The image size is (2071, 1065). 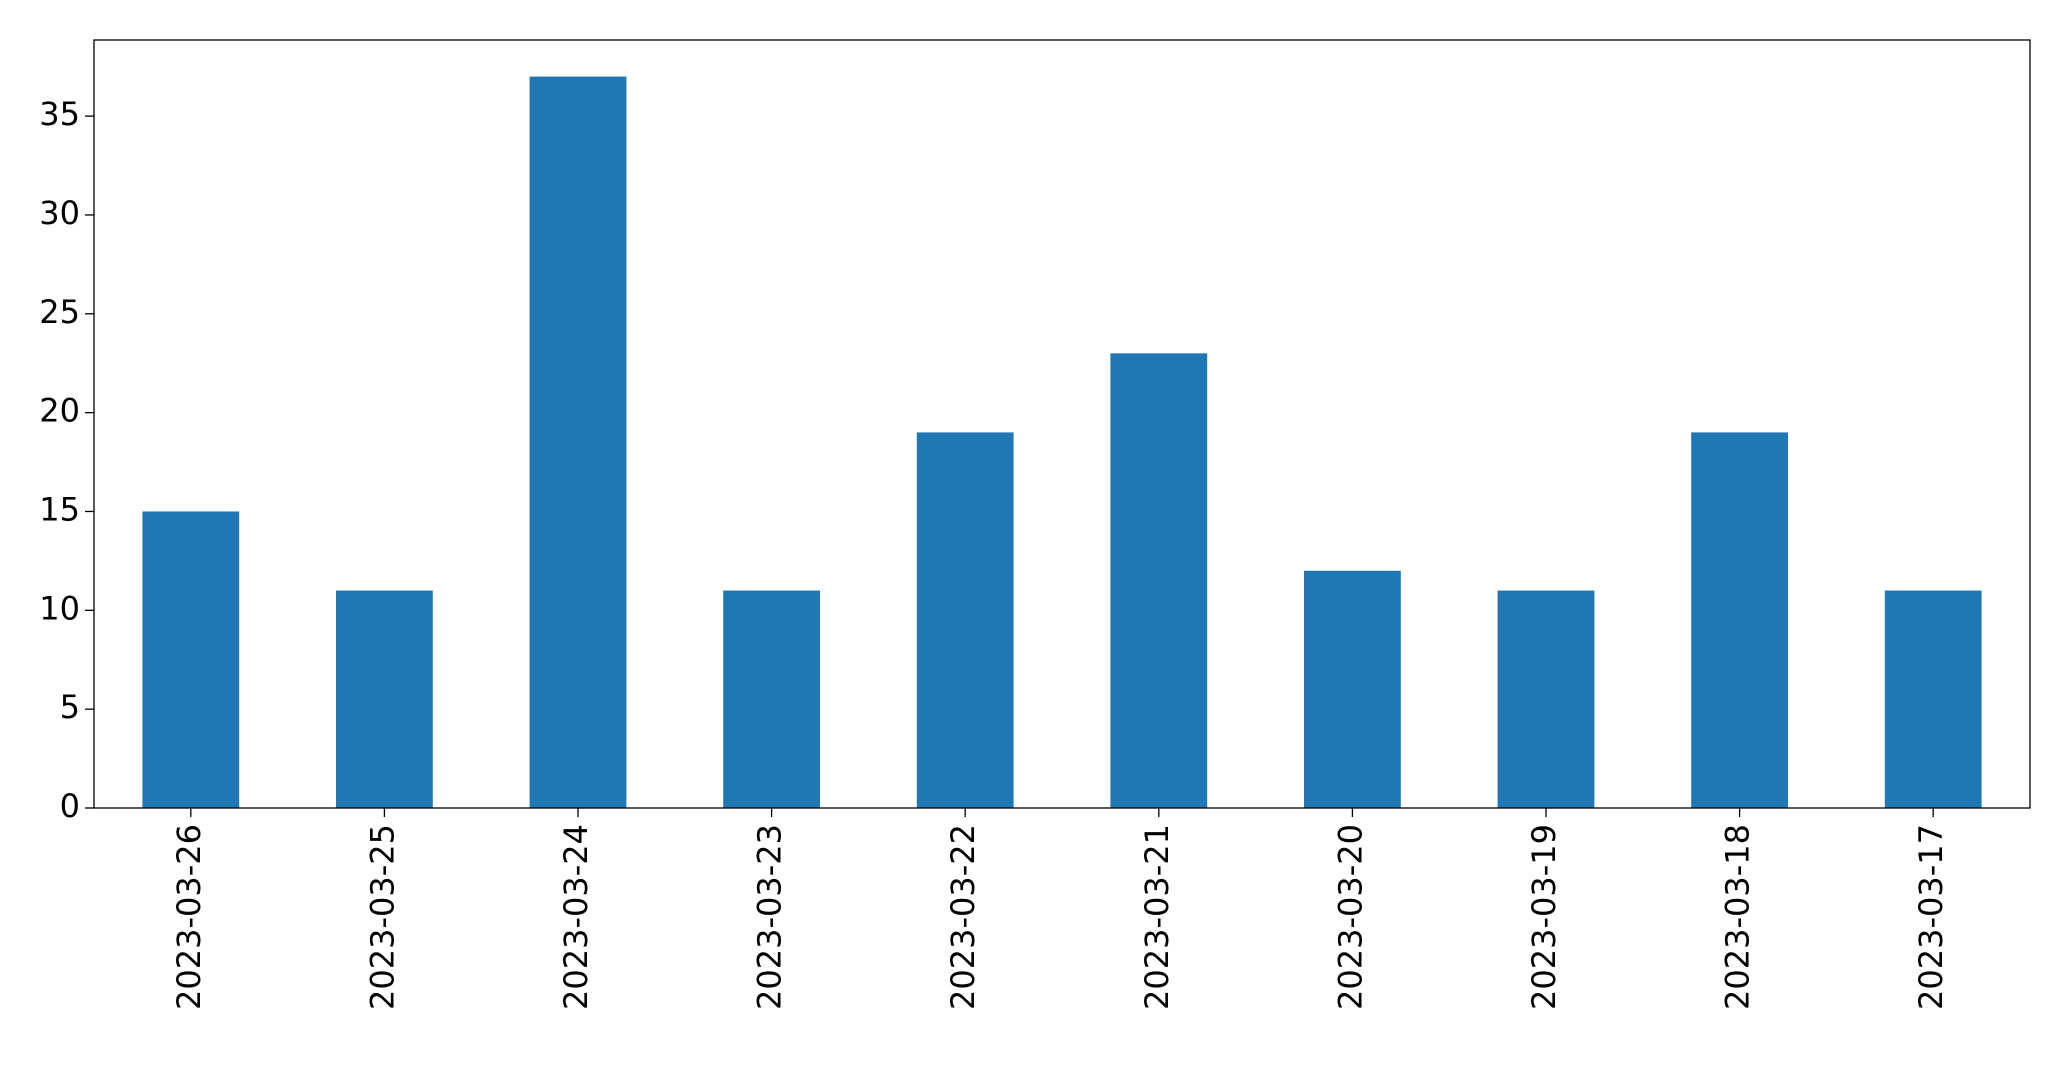 I want to click on y-tick-label: 20, so click(x=59, y=411).